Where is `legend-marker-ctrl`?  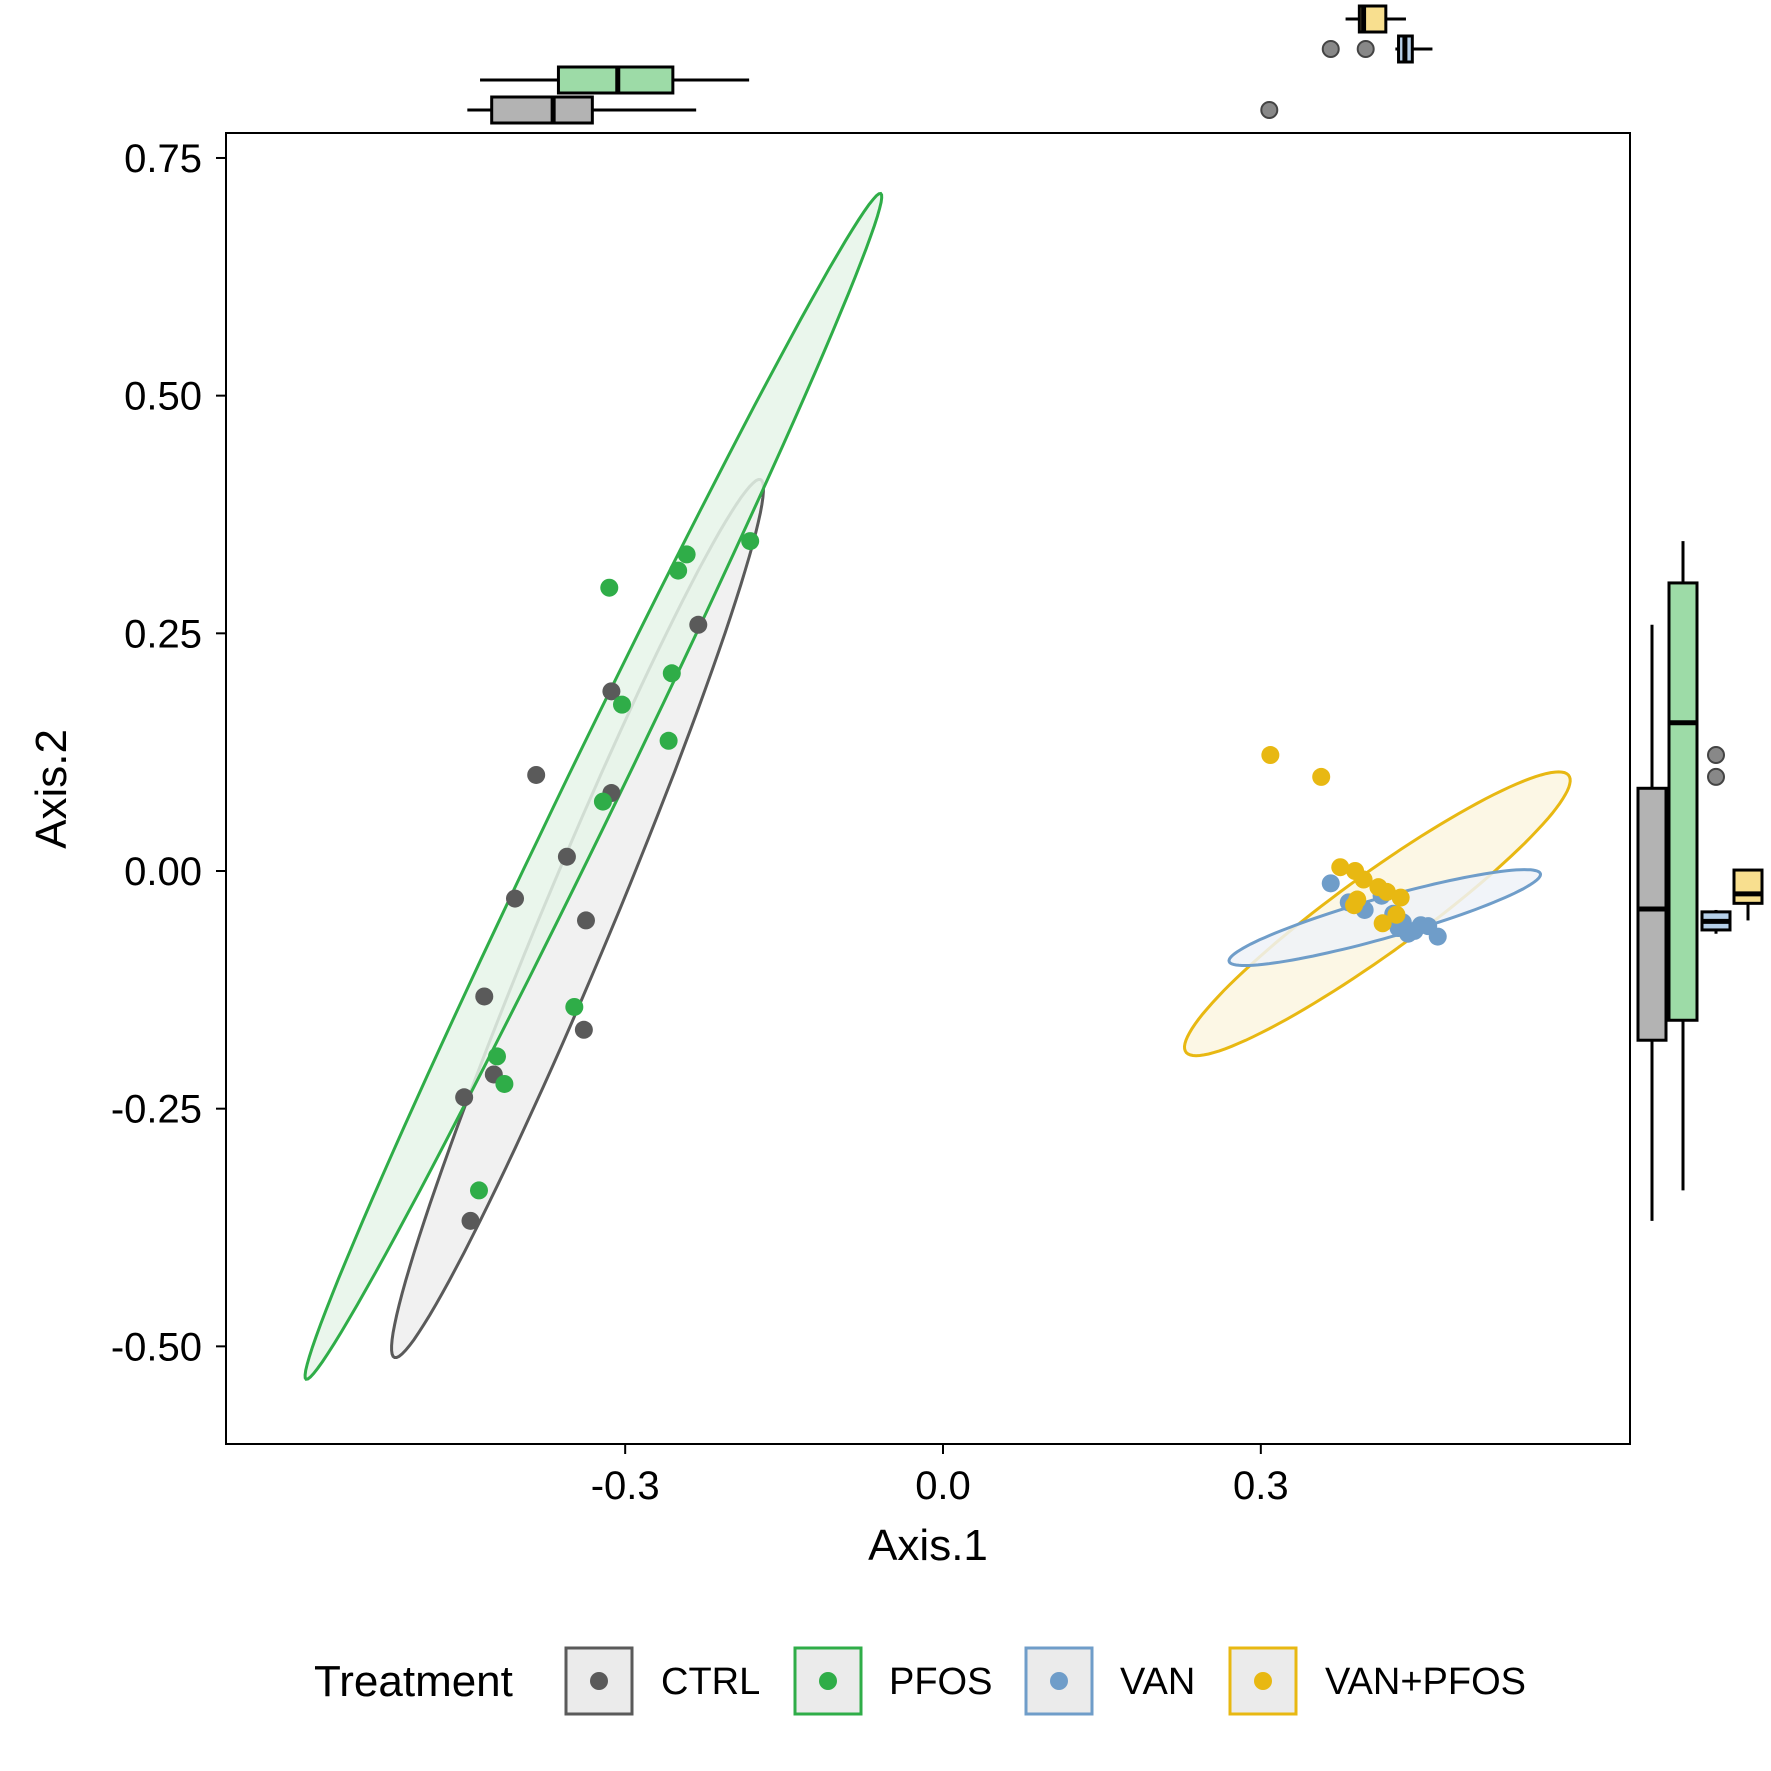 legend-marker-ctrl is located at coordinates (599, 1681).